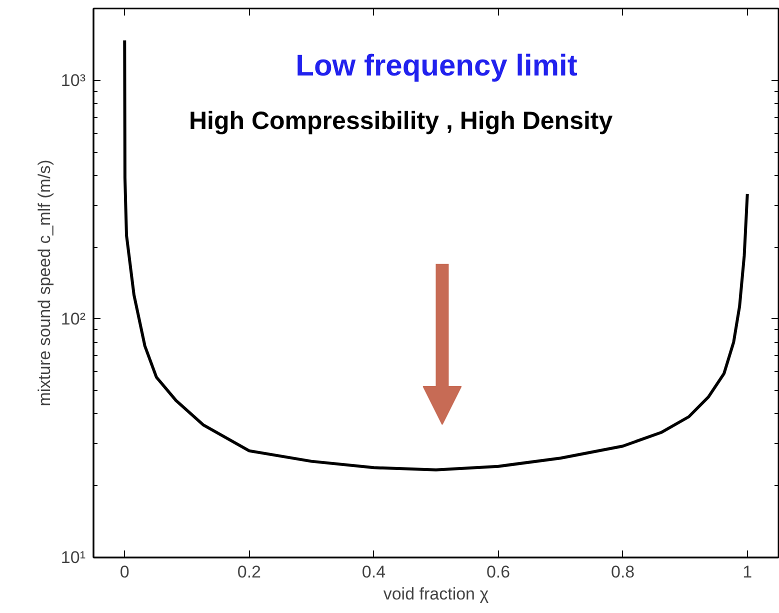 The width and height of the screenshot is (779, 613). I want to click on x-tick-label: 1, so click(747, 572).